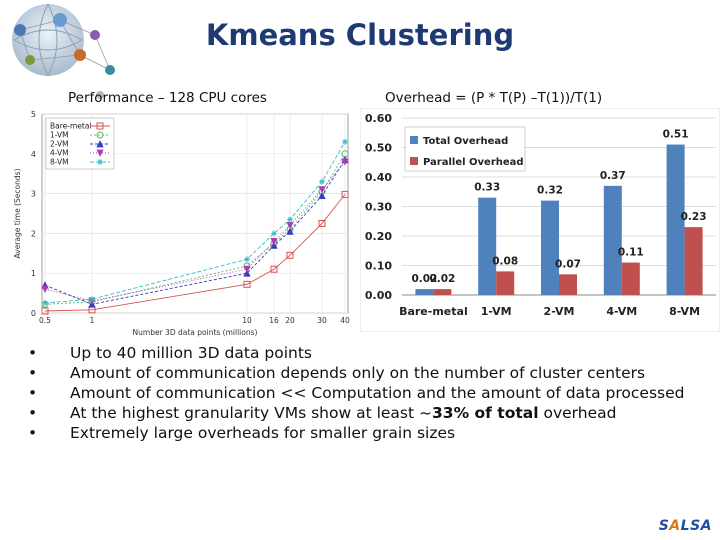  Describe the element at coordinates (465, 141) in the screenshot. I see `legend-label: Total Overhead` at that location.